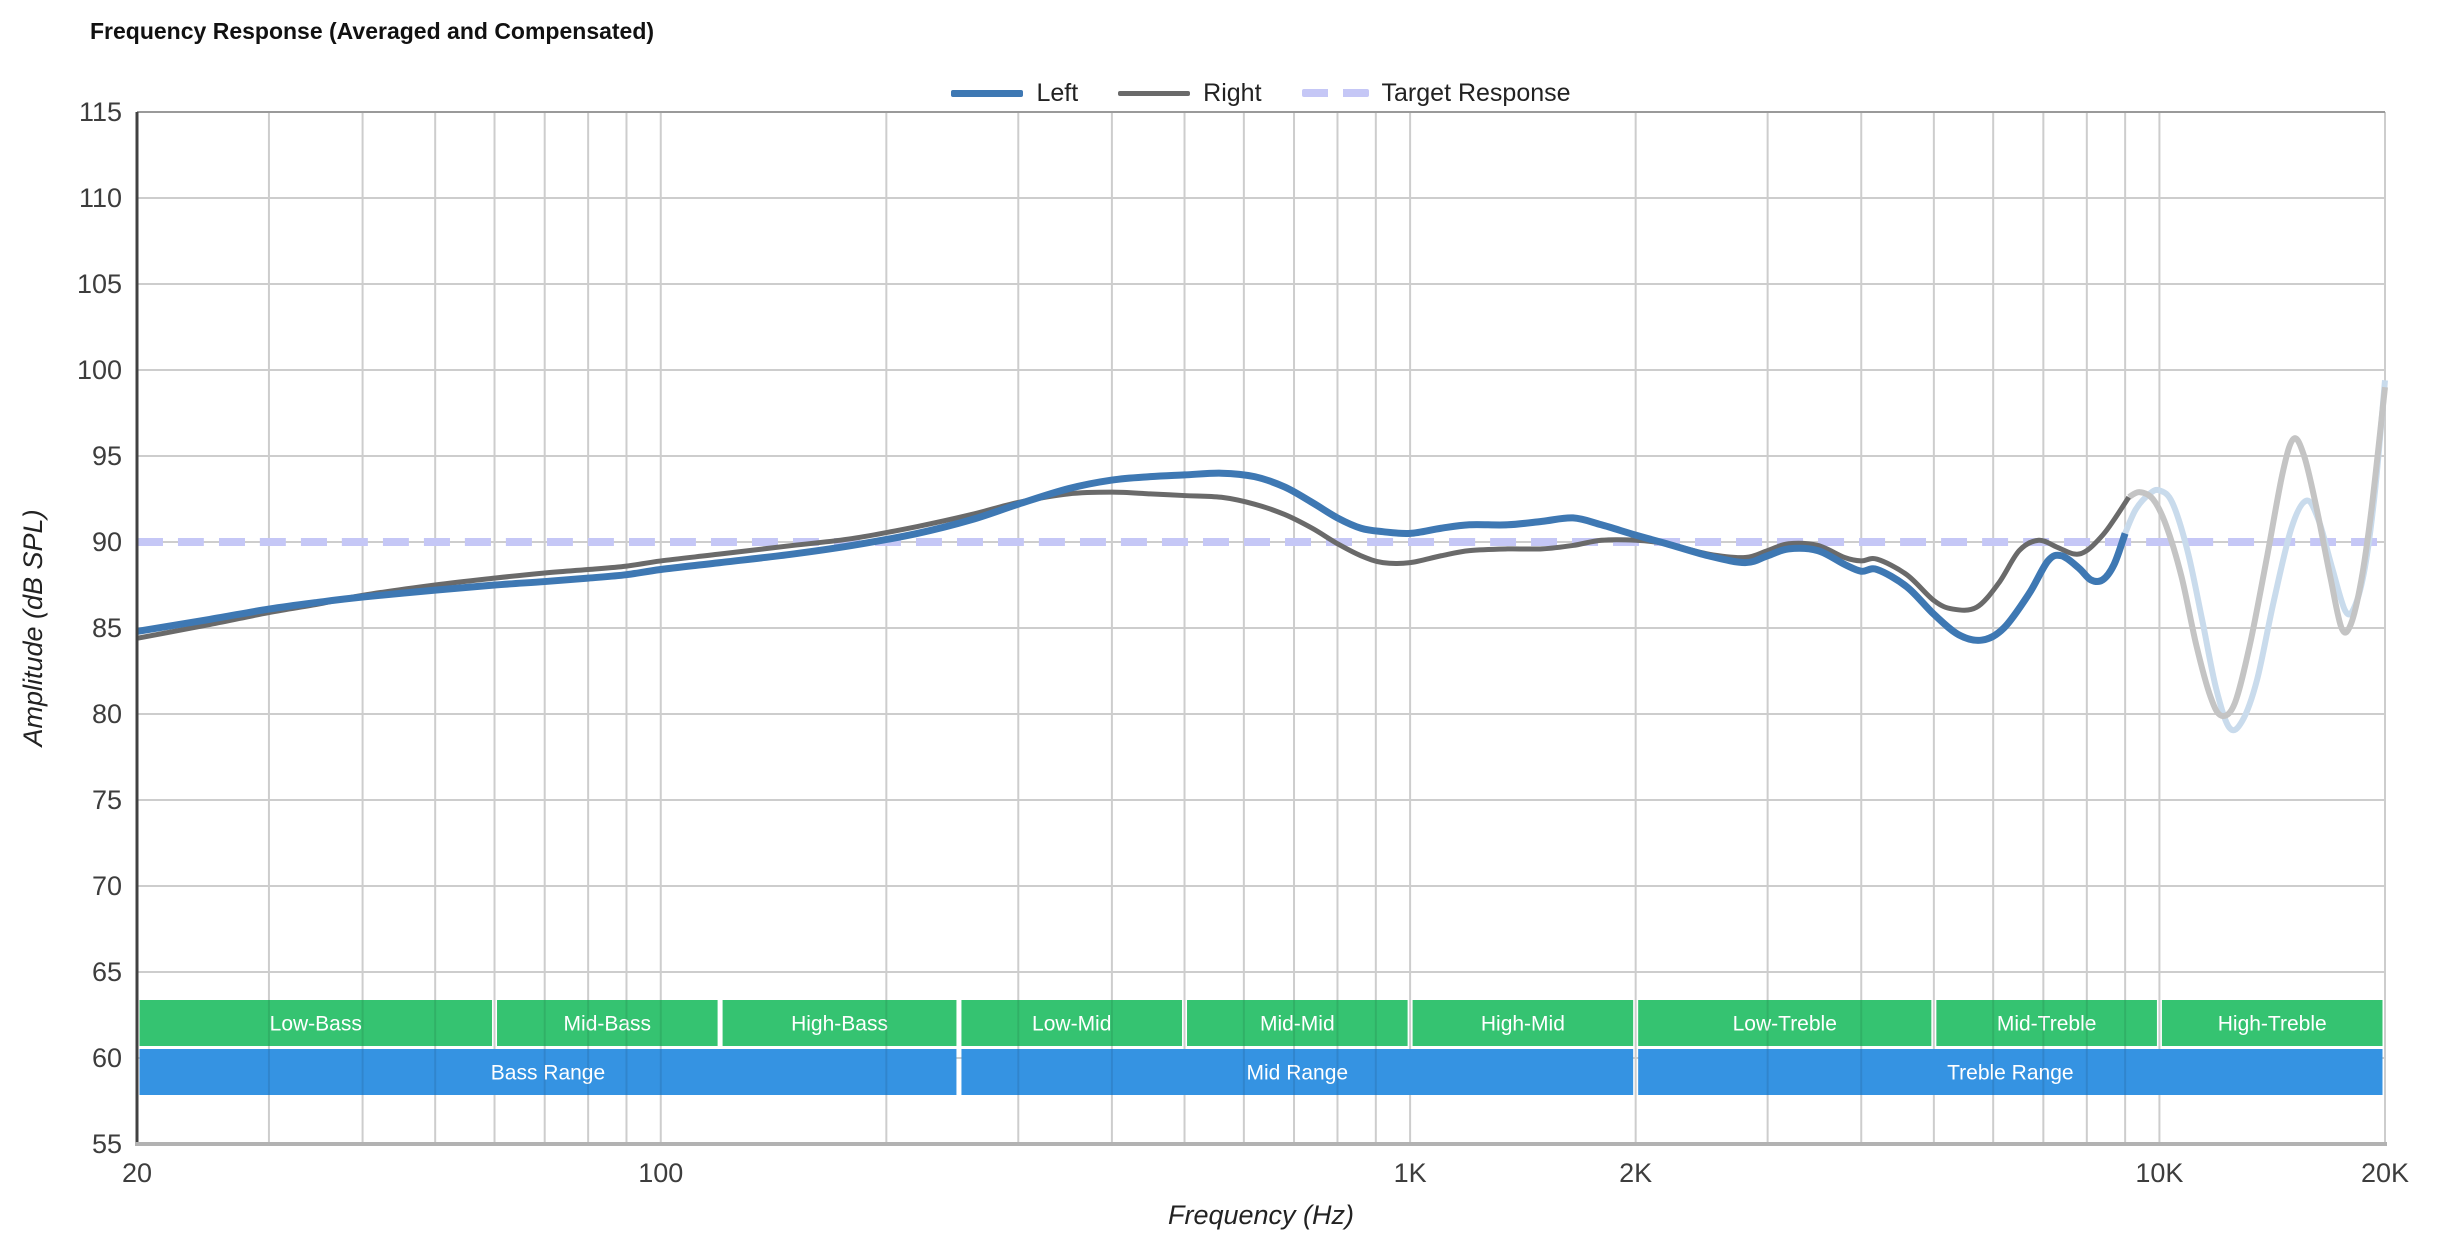 The image size is (2462, 1248). I want to click on sub-band-label: High-Treble, so click(2272, 1024).